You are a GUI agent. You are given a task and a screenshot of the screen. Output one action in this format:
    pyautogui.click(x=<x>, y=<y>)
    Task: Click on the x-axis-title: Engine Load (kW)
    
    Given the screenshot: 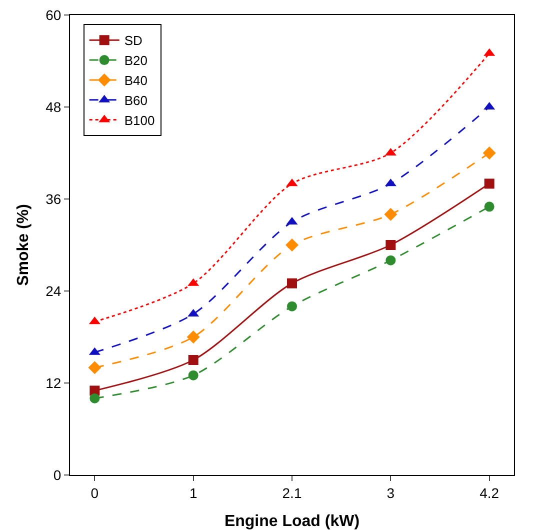 What is the action you would take?
    pyautogui.click(x=292, y=521)
    